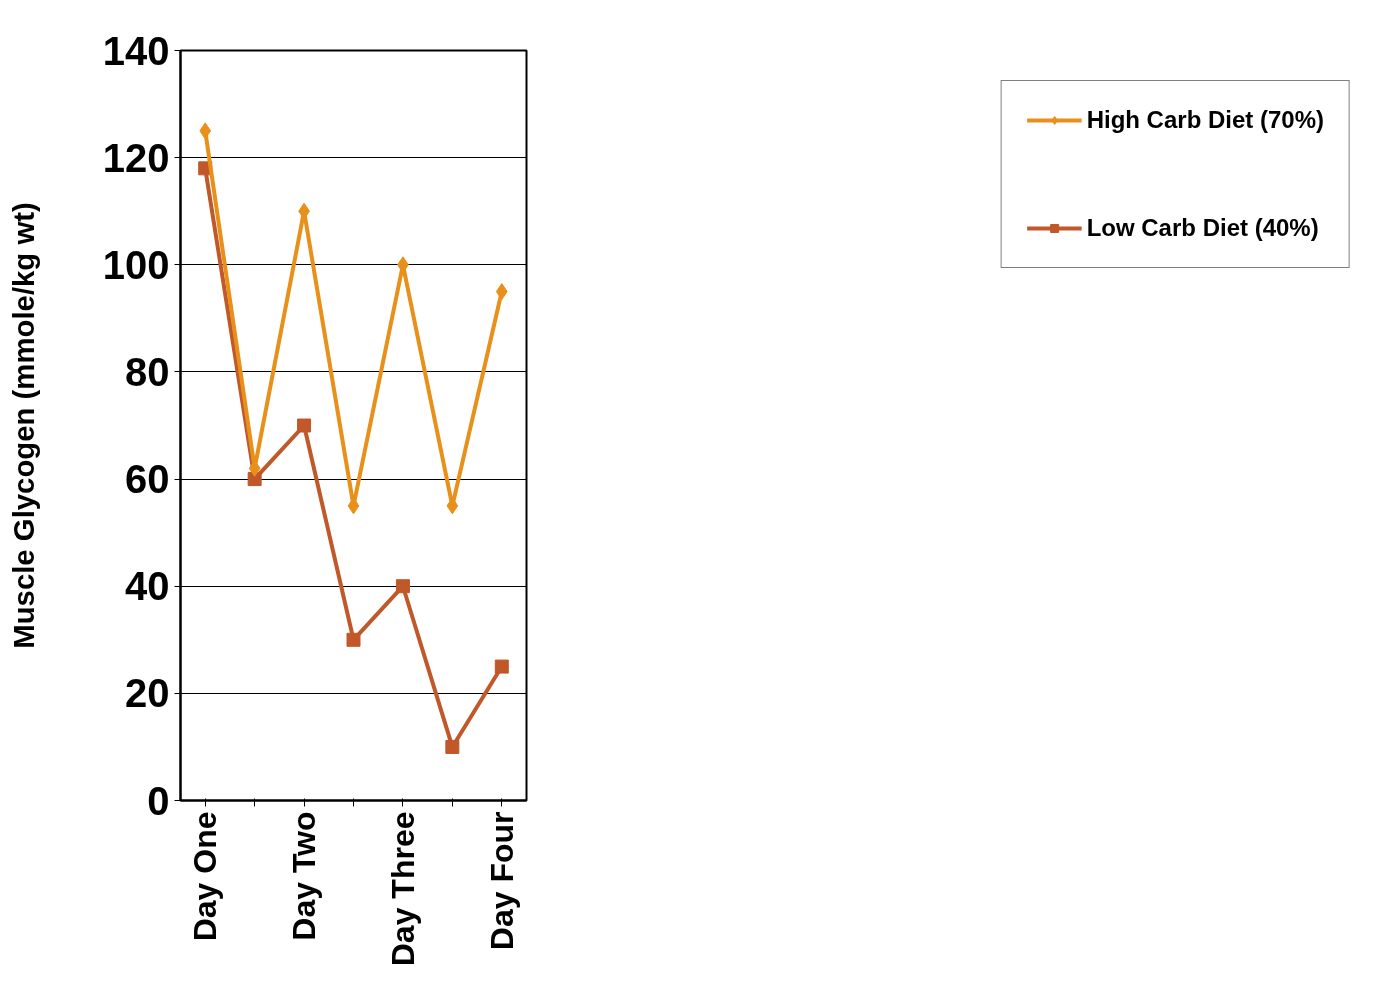 This screenshot has height=993, width=1392. Describe the element at coordinates (205, 876) in the screenshot. I see `x-tick-label: Day One` at that location.